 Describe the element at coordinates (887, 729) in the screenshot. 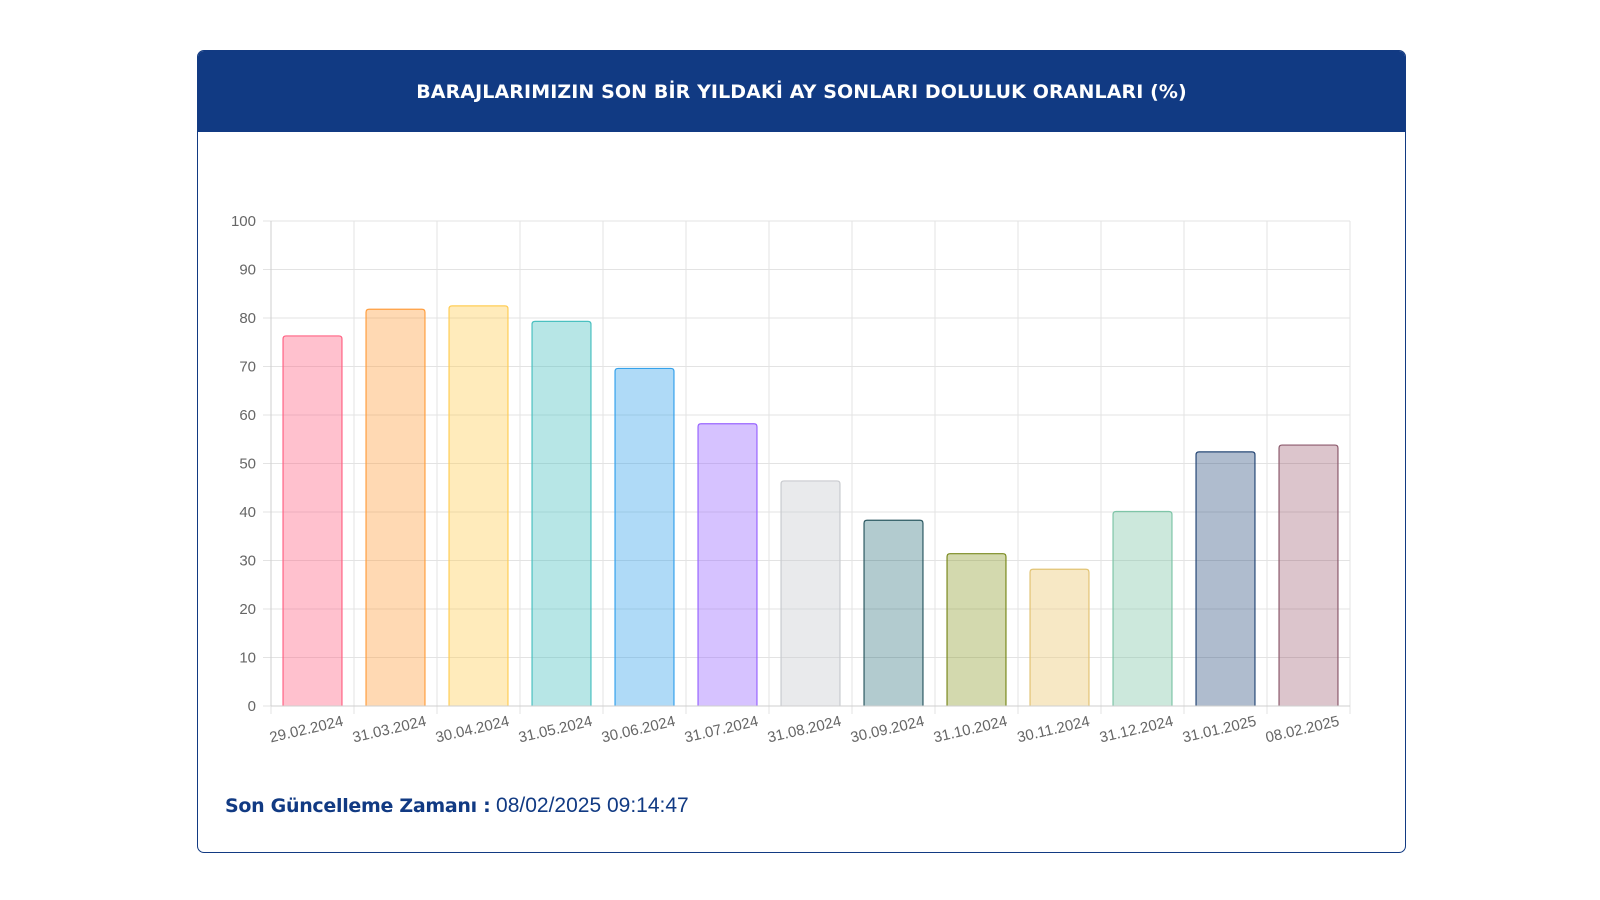

I see `x-tick-label: 30.09.2024` at that location.